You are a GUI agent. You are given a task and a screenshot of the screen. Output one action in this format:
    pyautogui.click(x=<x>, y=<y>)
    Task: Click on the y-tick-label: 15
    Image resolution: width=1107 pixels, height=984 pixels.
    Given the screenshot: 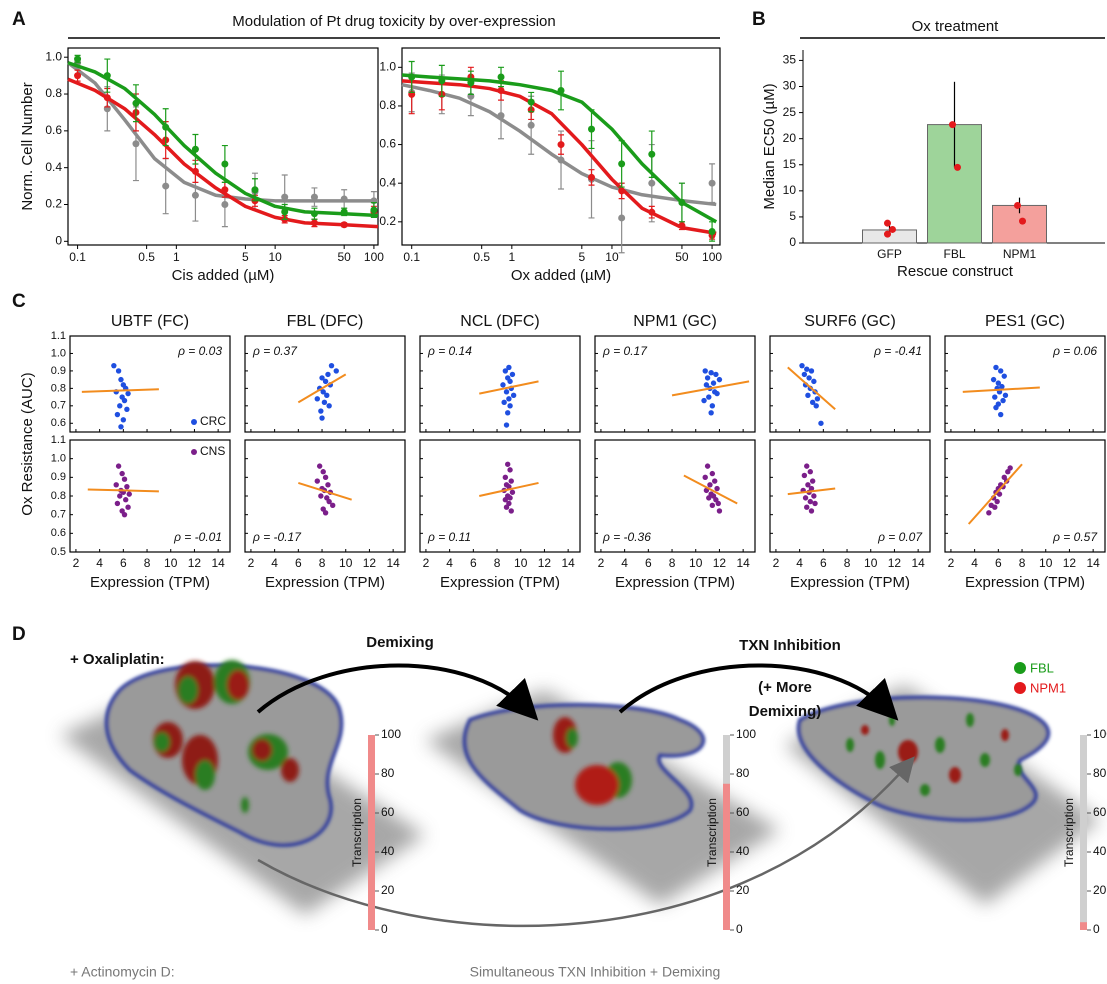 What is the action you would take?
    pyautogui.click(x=790, y=164)
    